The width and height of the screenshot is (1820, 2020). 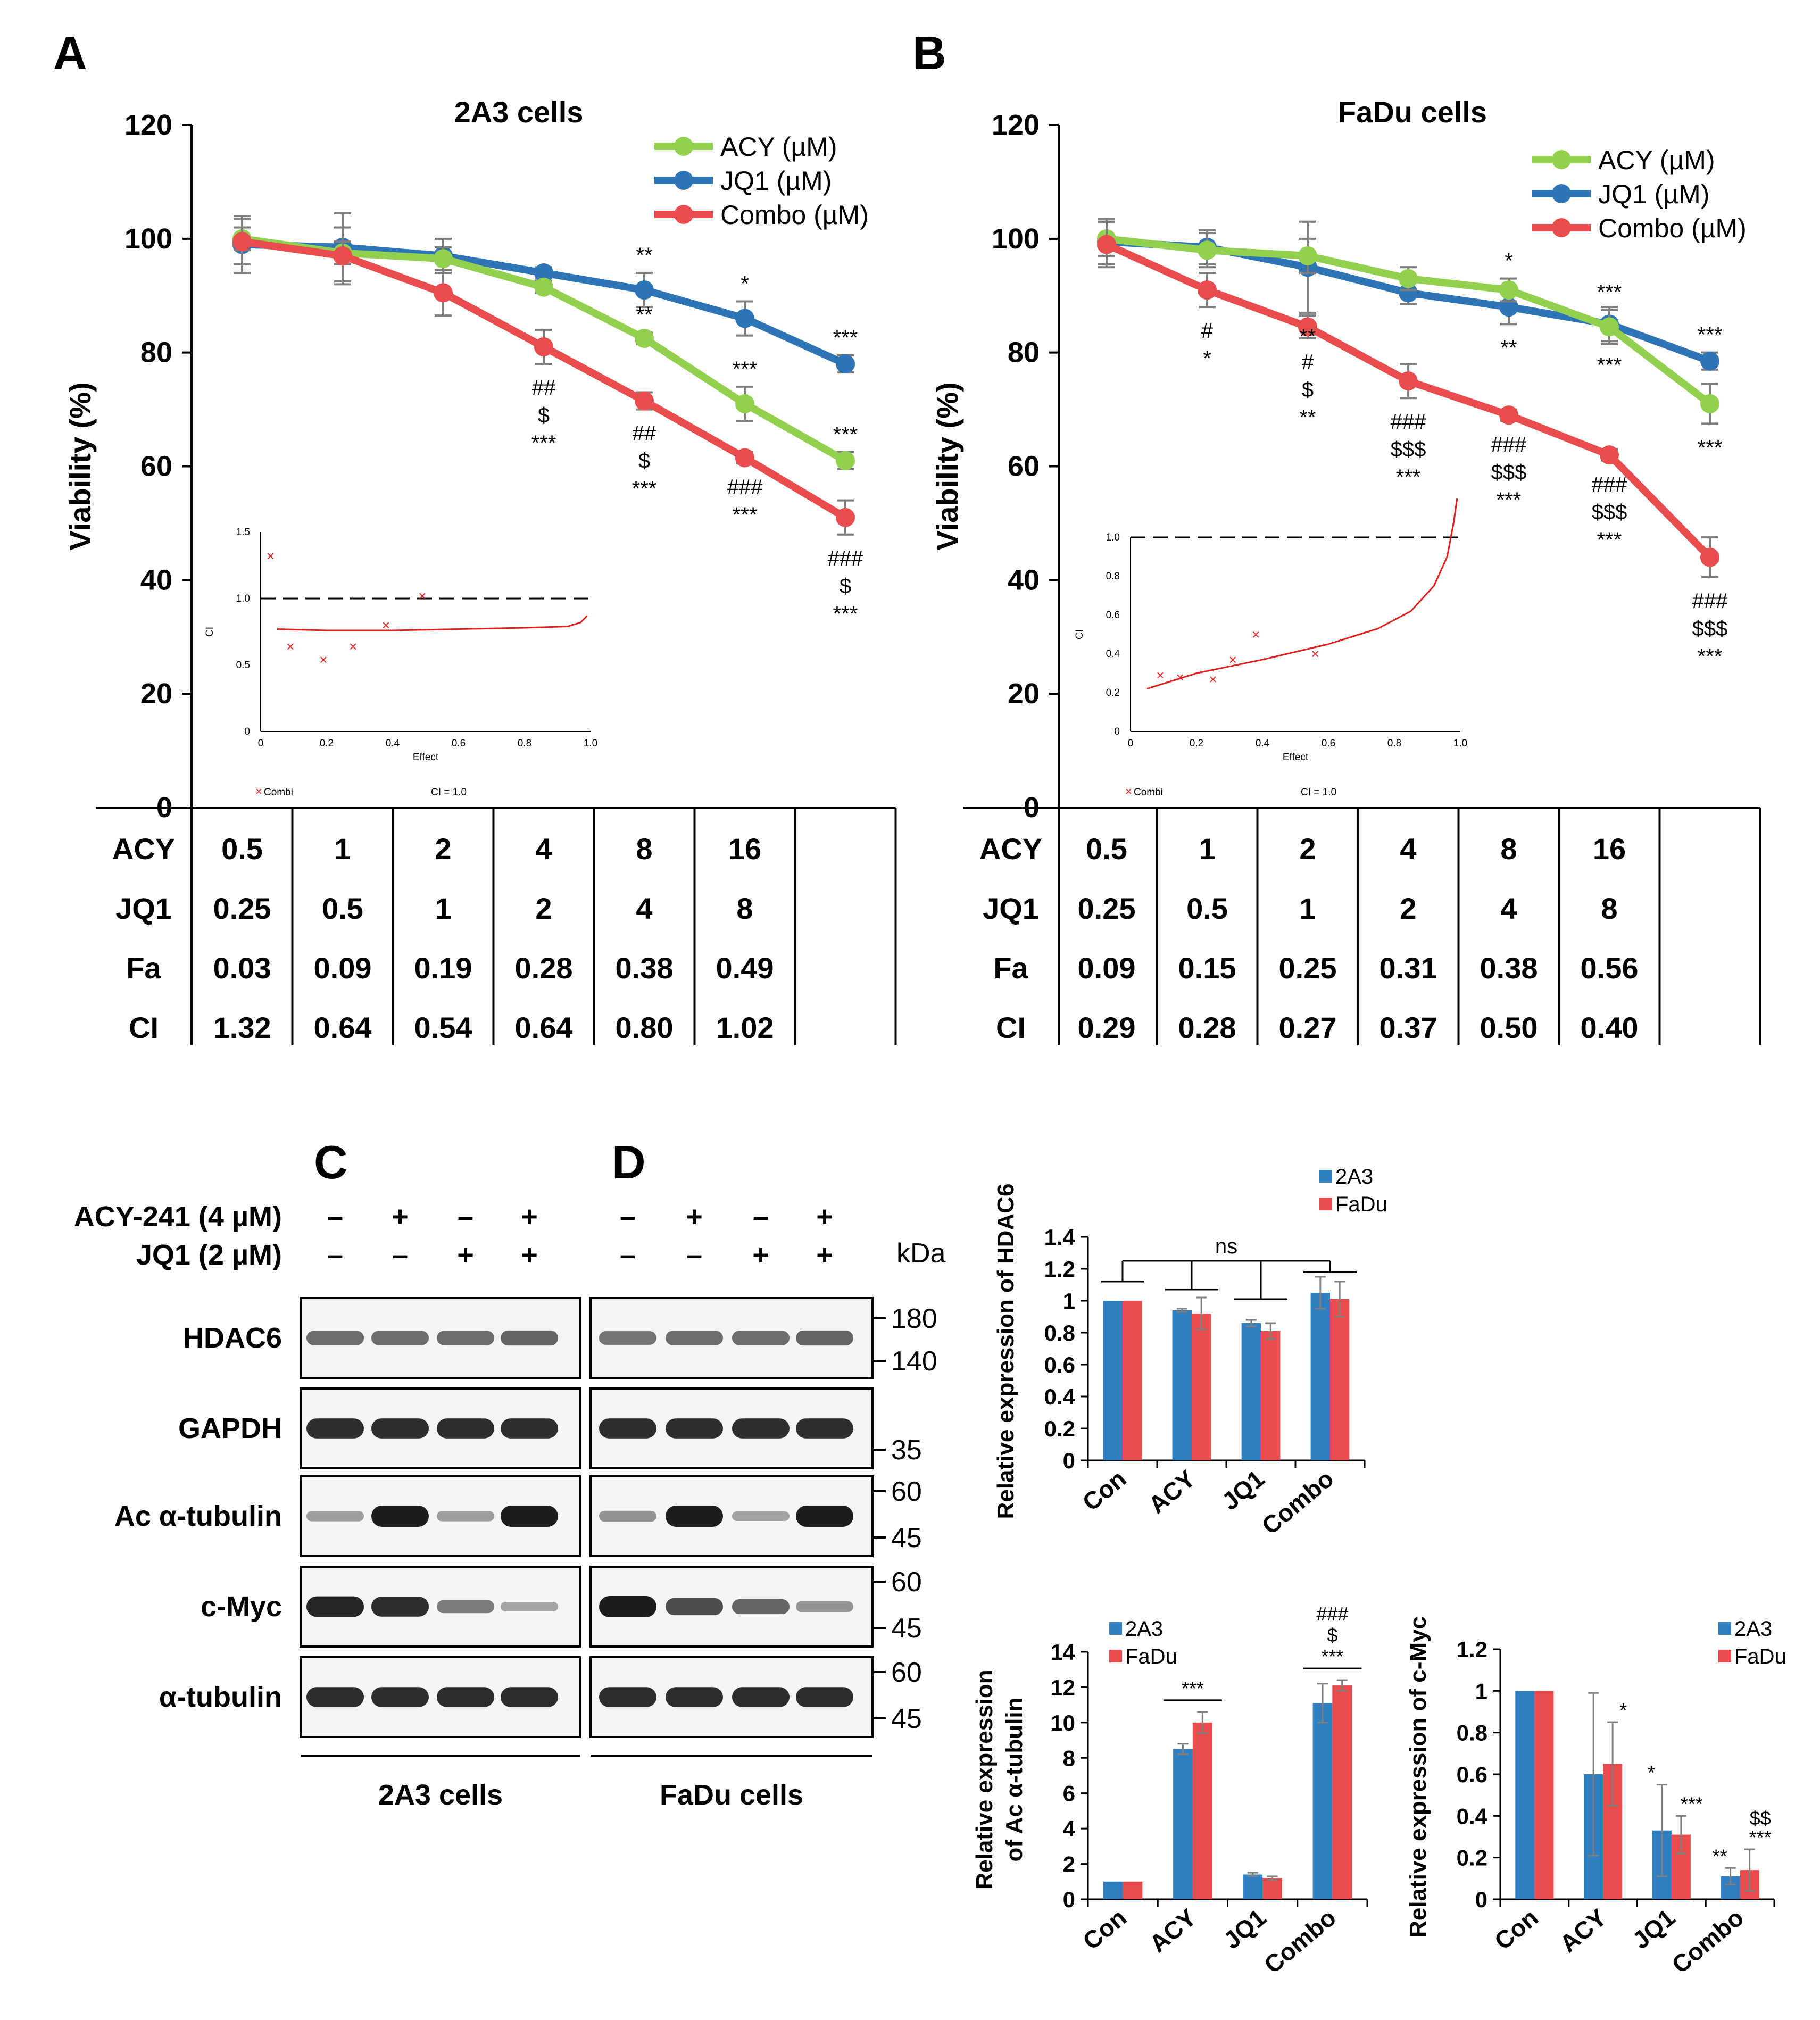 I want to click on kda-marker: 180, so click(x=914, y=1318).